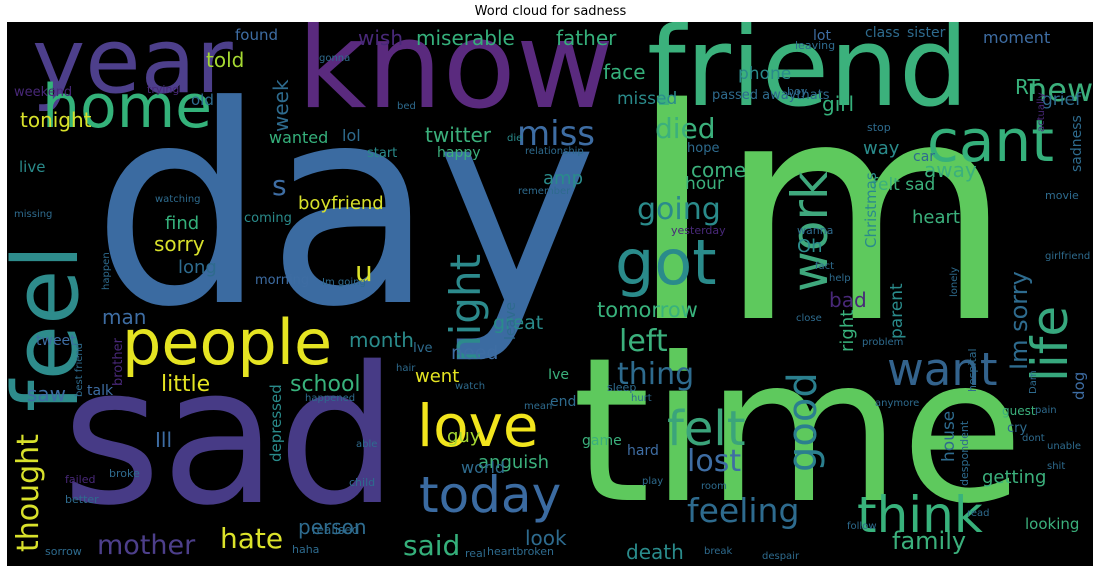 The height and width of the screenshot is (574, 1101). I want to click on word-cloud-word: hair, so click(406, 368).